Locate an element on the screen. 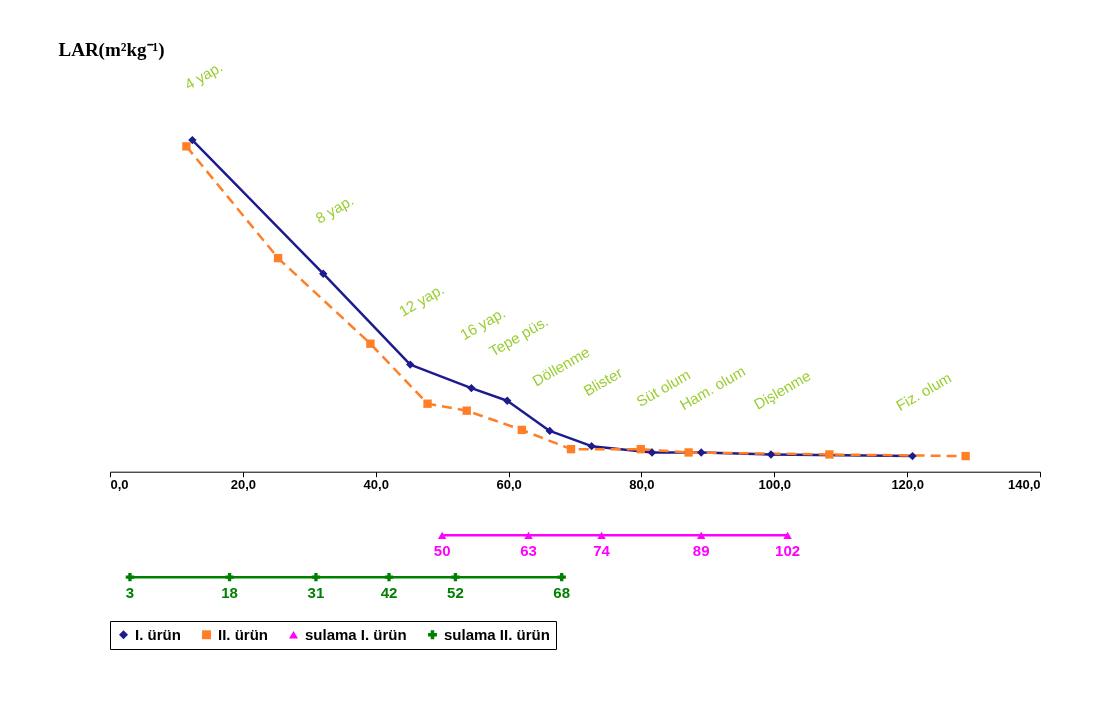 The width and height of the screenshot is (1094, 704). annotation: 3 is located at coordinates (130, 593).